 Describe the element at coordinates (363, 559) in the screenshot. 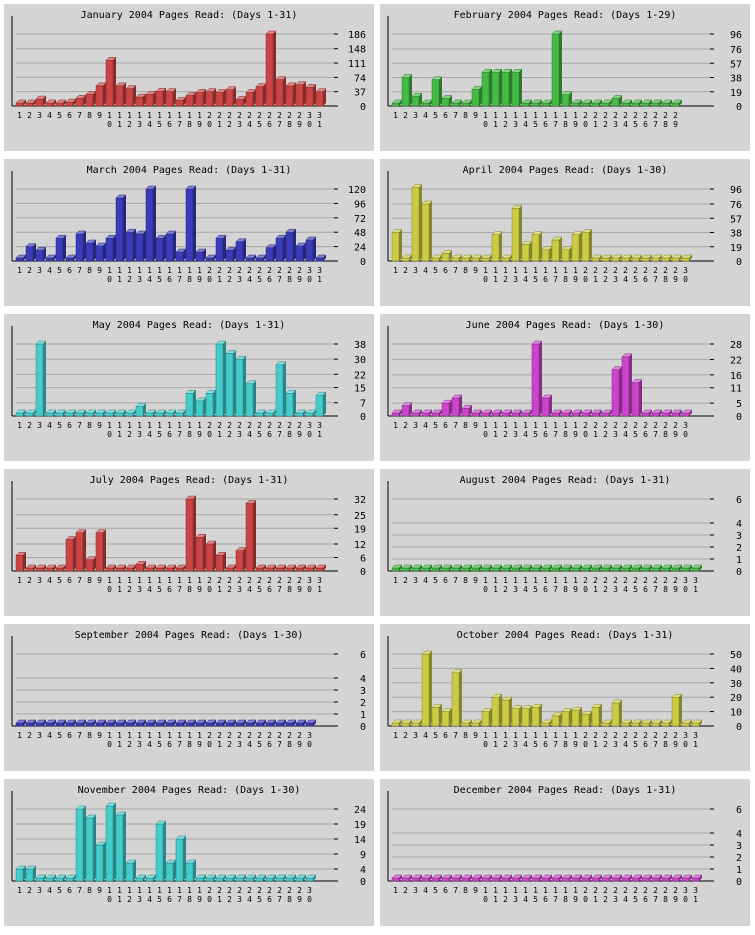

I see `y-tick-label: 6` at that location.